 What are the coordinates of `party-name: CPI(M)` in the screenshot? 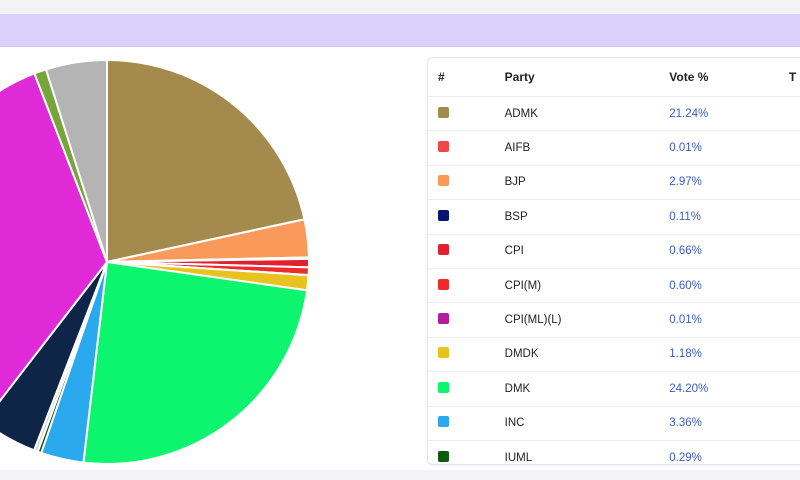 It's located at (523, 285).